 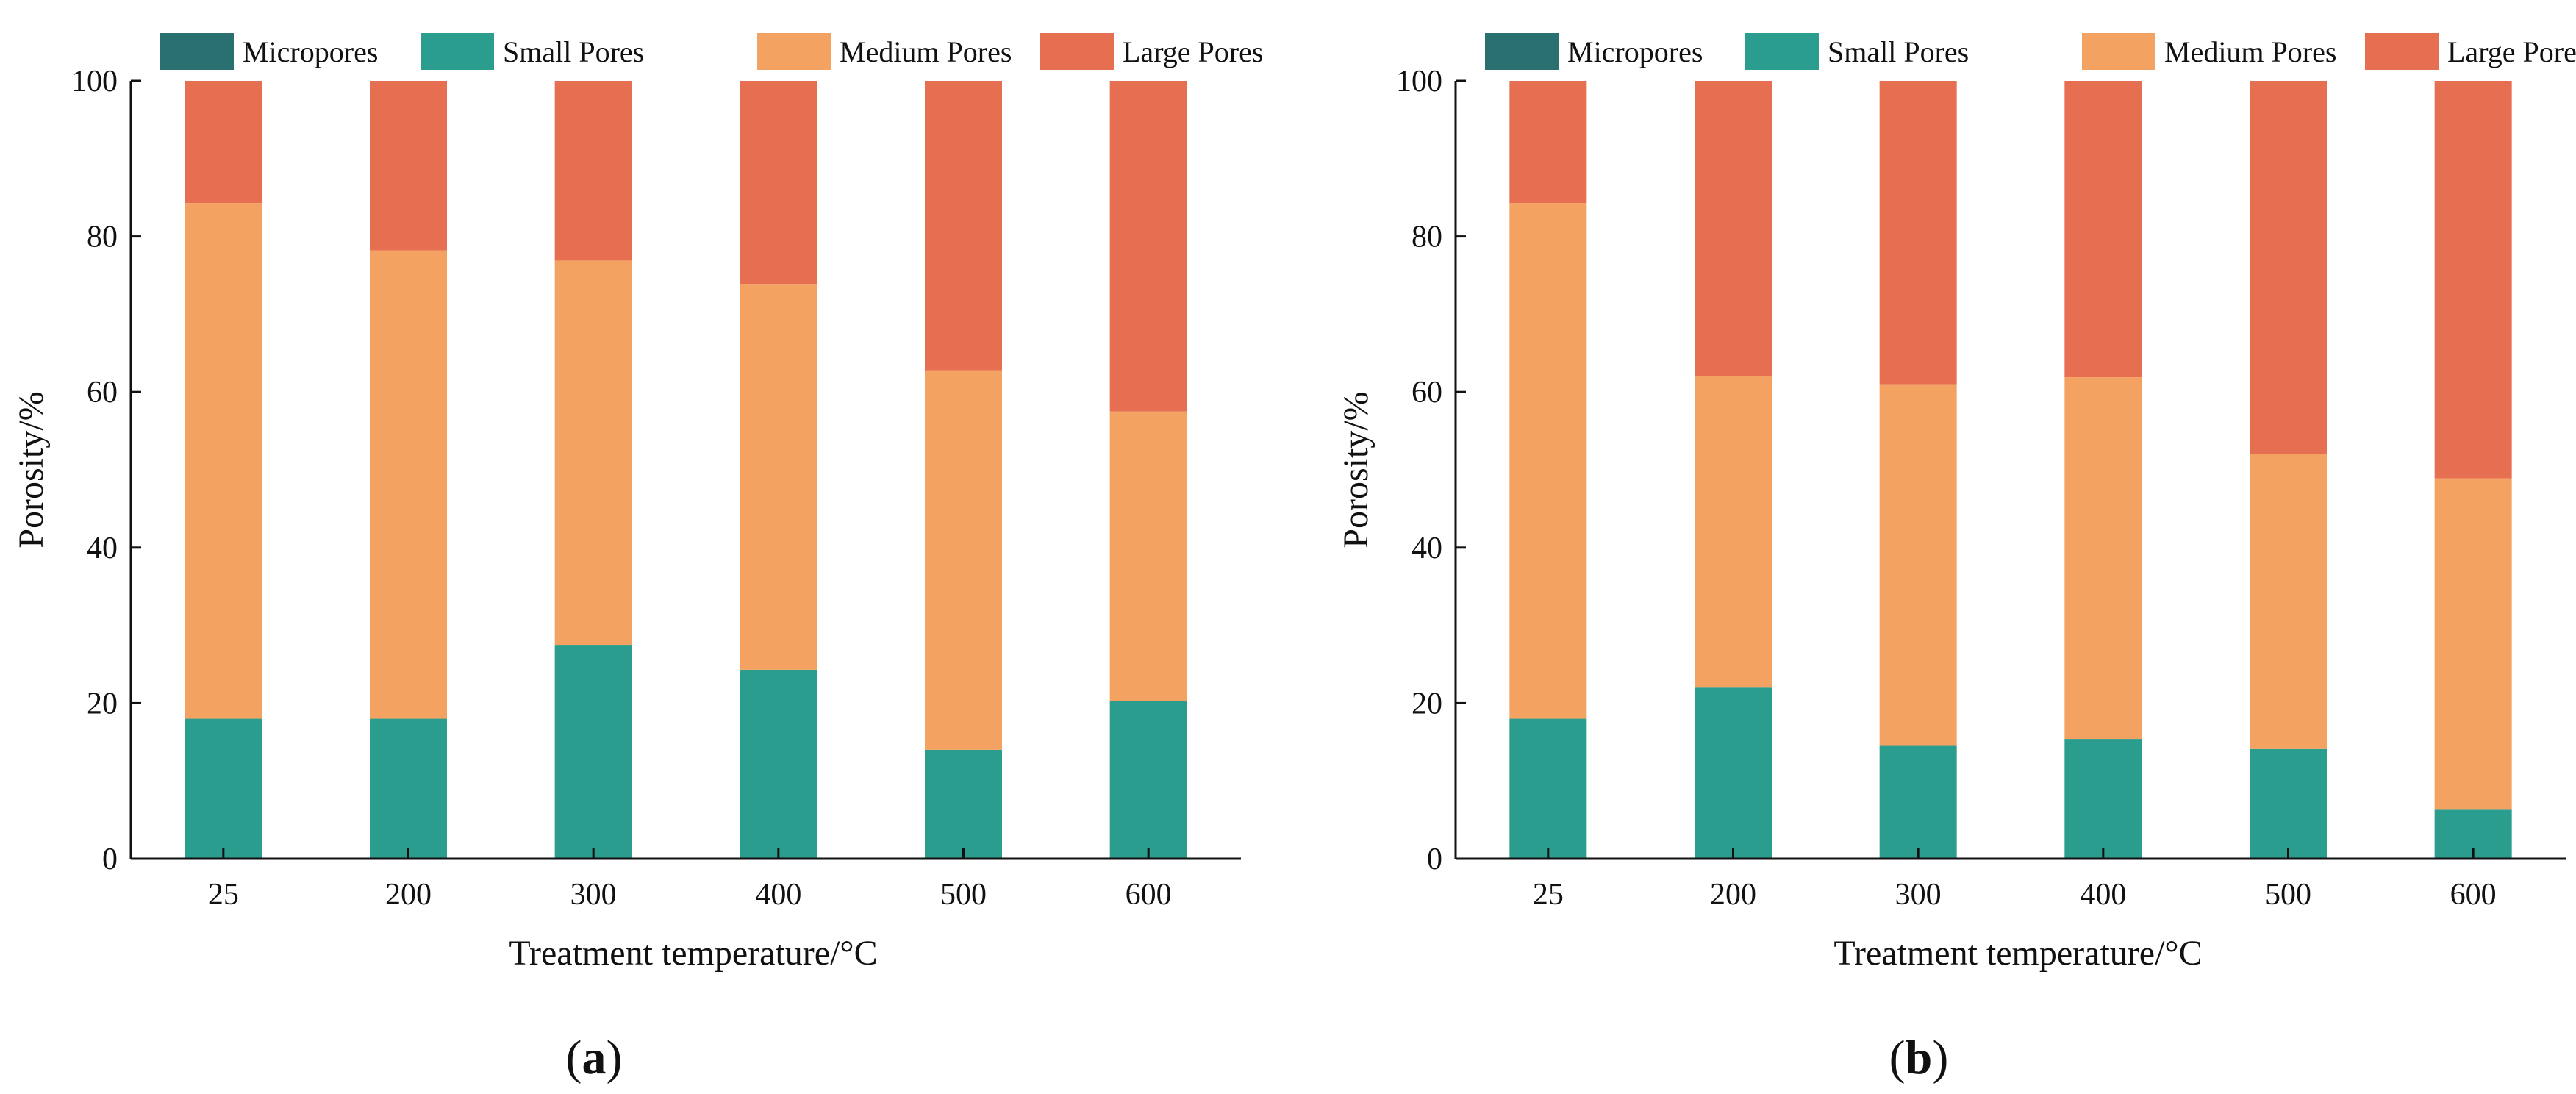 I want to click on panel-label: (a), so click(x=594, y=1057).